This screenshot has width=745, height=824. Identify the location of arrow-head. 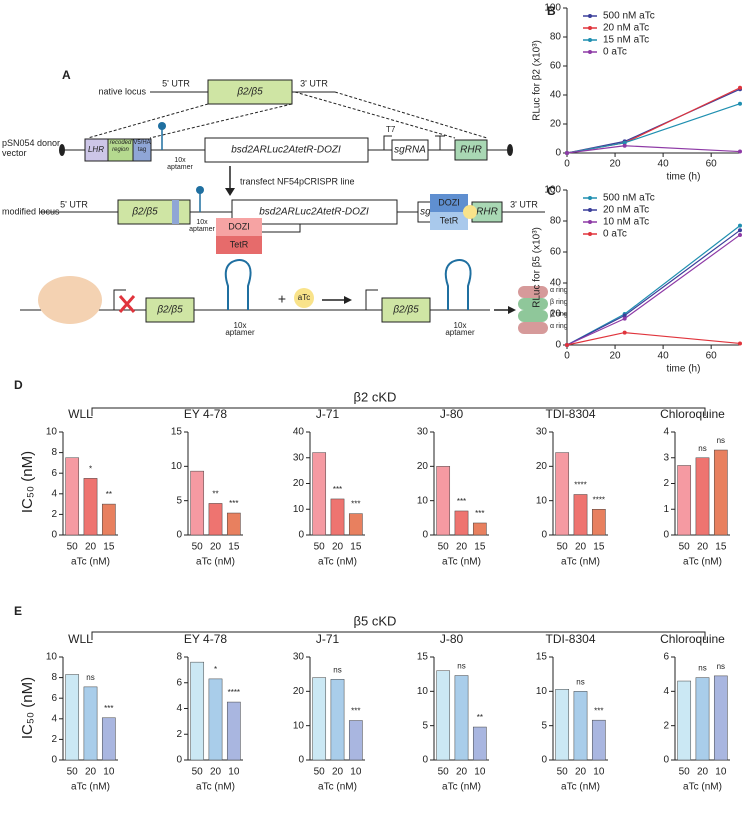
(512, 310).